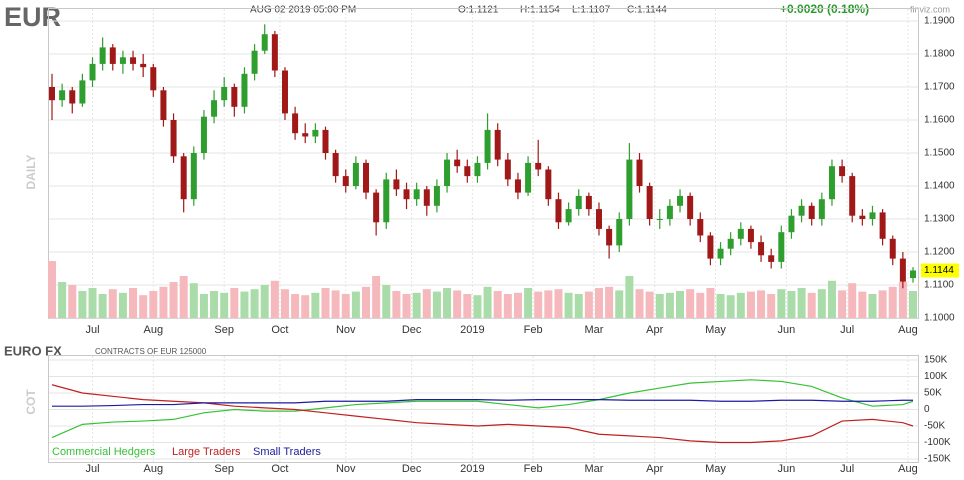 The width and height of the screenshot is (964, 480). Describe the element at coordinates (31, 172) in the screenshot. I see `period: DAILY` at that location.